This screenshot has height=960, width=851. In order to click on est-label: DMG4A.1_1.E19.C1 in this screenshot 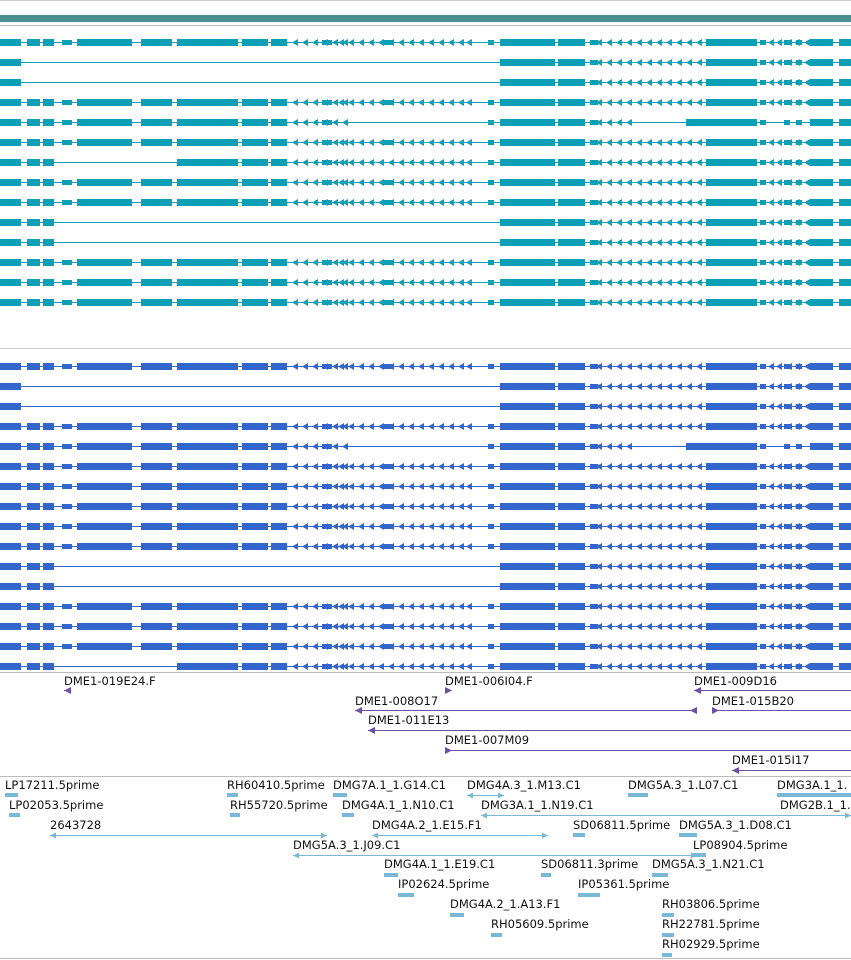, I will do `click(439, 864)`.